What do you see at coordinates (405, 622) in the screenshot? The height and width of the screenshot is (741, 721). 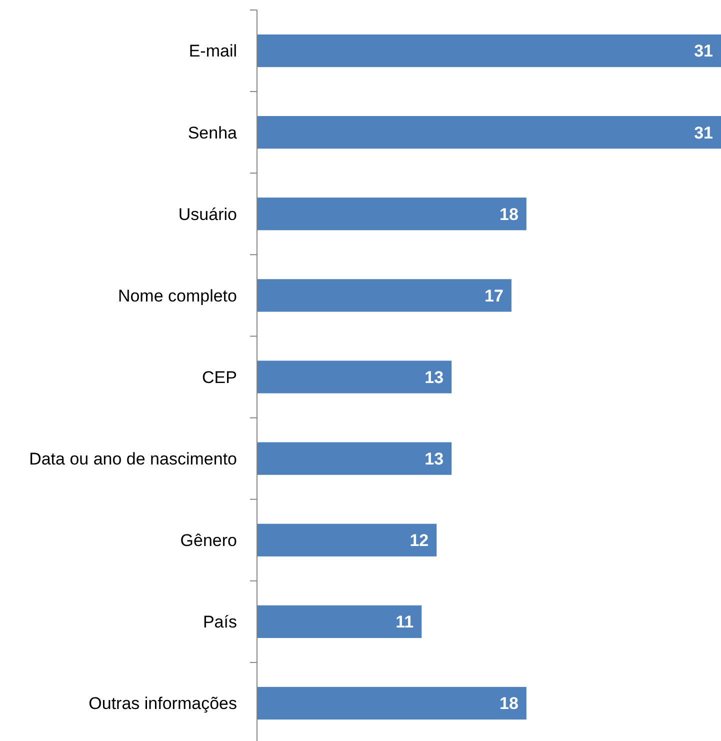 I see `data-label: 11` at bounding box center [405, 622].